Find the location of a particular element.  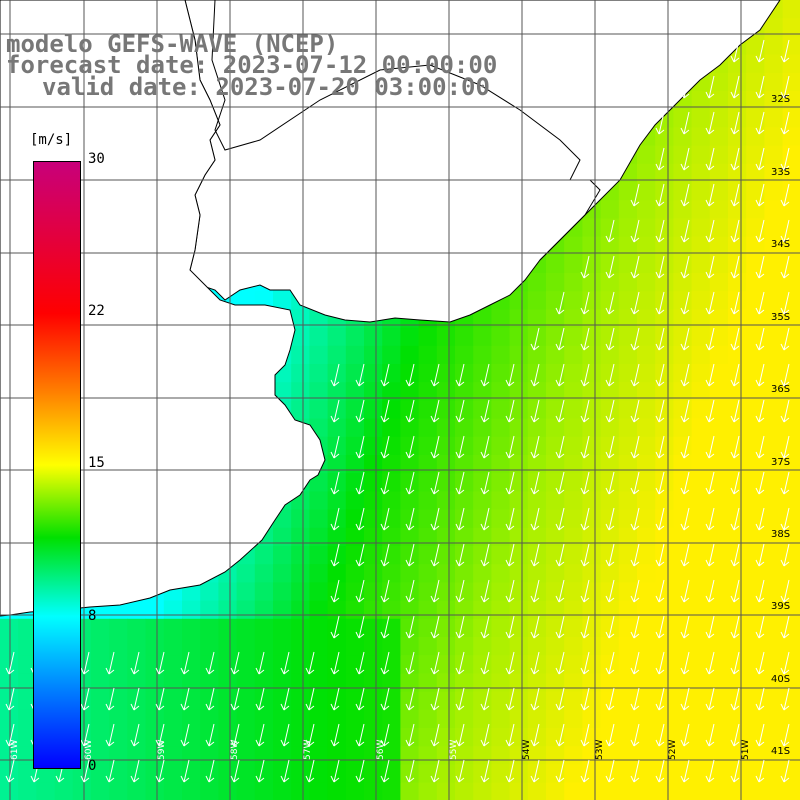

forecast-date: forecast date: 2023-07-12 00:00:00 is located at coordinates (252, 65).